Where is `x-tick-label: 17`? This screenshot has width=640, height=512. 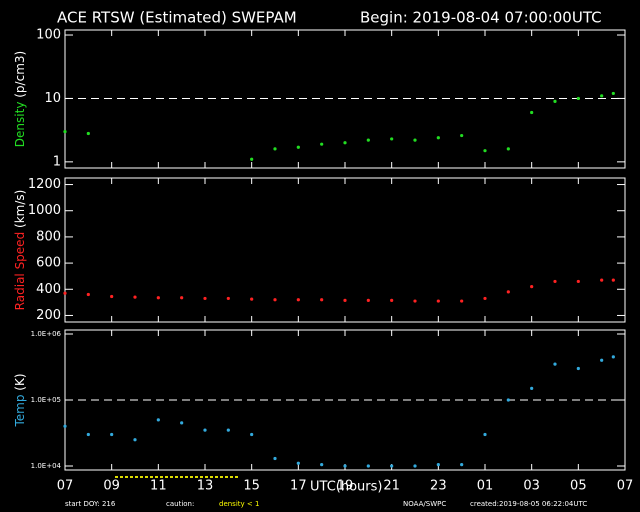 x-tick-label: 17 is located at coordinates (298, 486).